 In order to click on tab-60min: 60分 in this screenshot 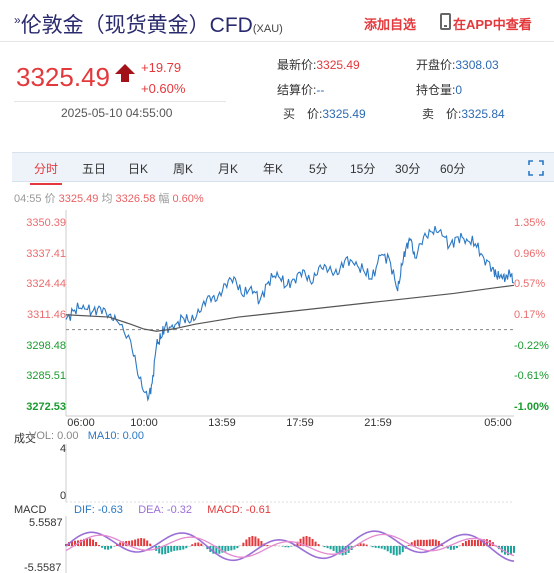, I will do `click(453, 169)`.